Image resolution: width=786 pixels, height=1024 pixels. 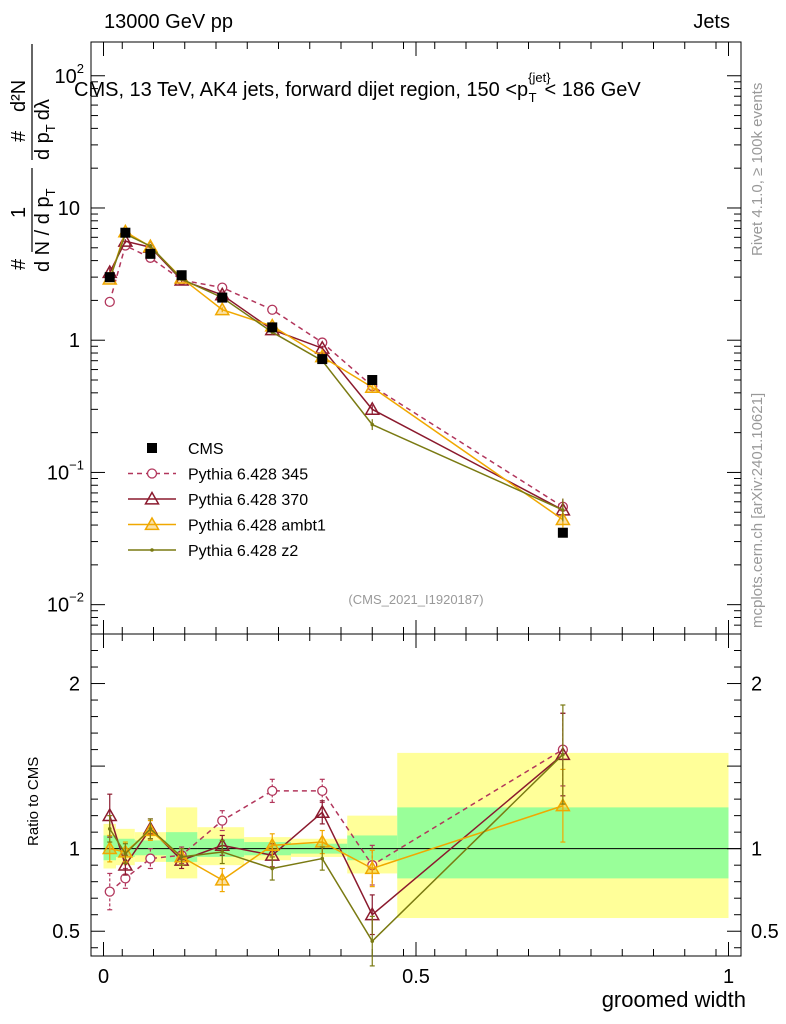 What do you see at coordinates (74, 850) in the screenshot?
I see `y-ratio-tick-label: 1` at bounding box center [74, 850].